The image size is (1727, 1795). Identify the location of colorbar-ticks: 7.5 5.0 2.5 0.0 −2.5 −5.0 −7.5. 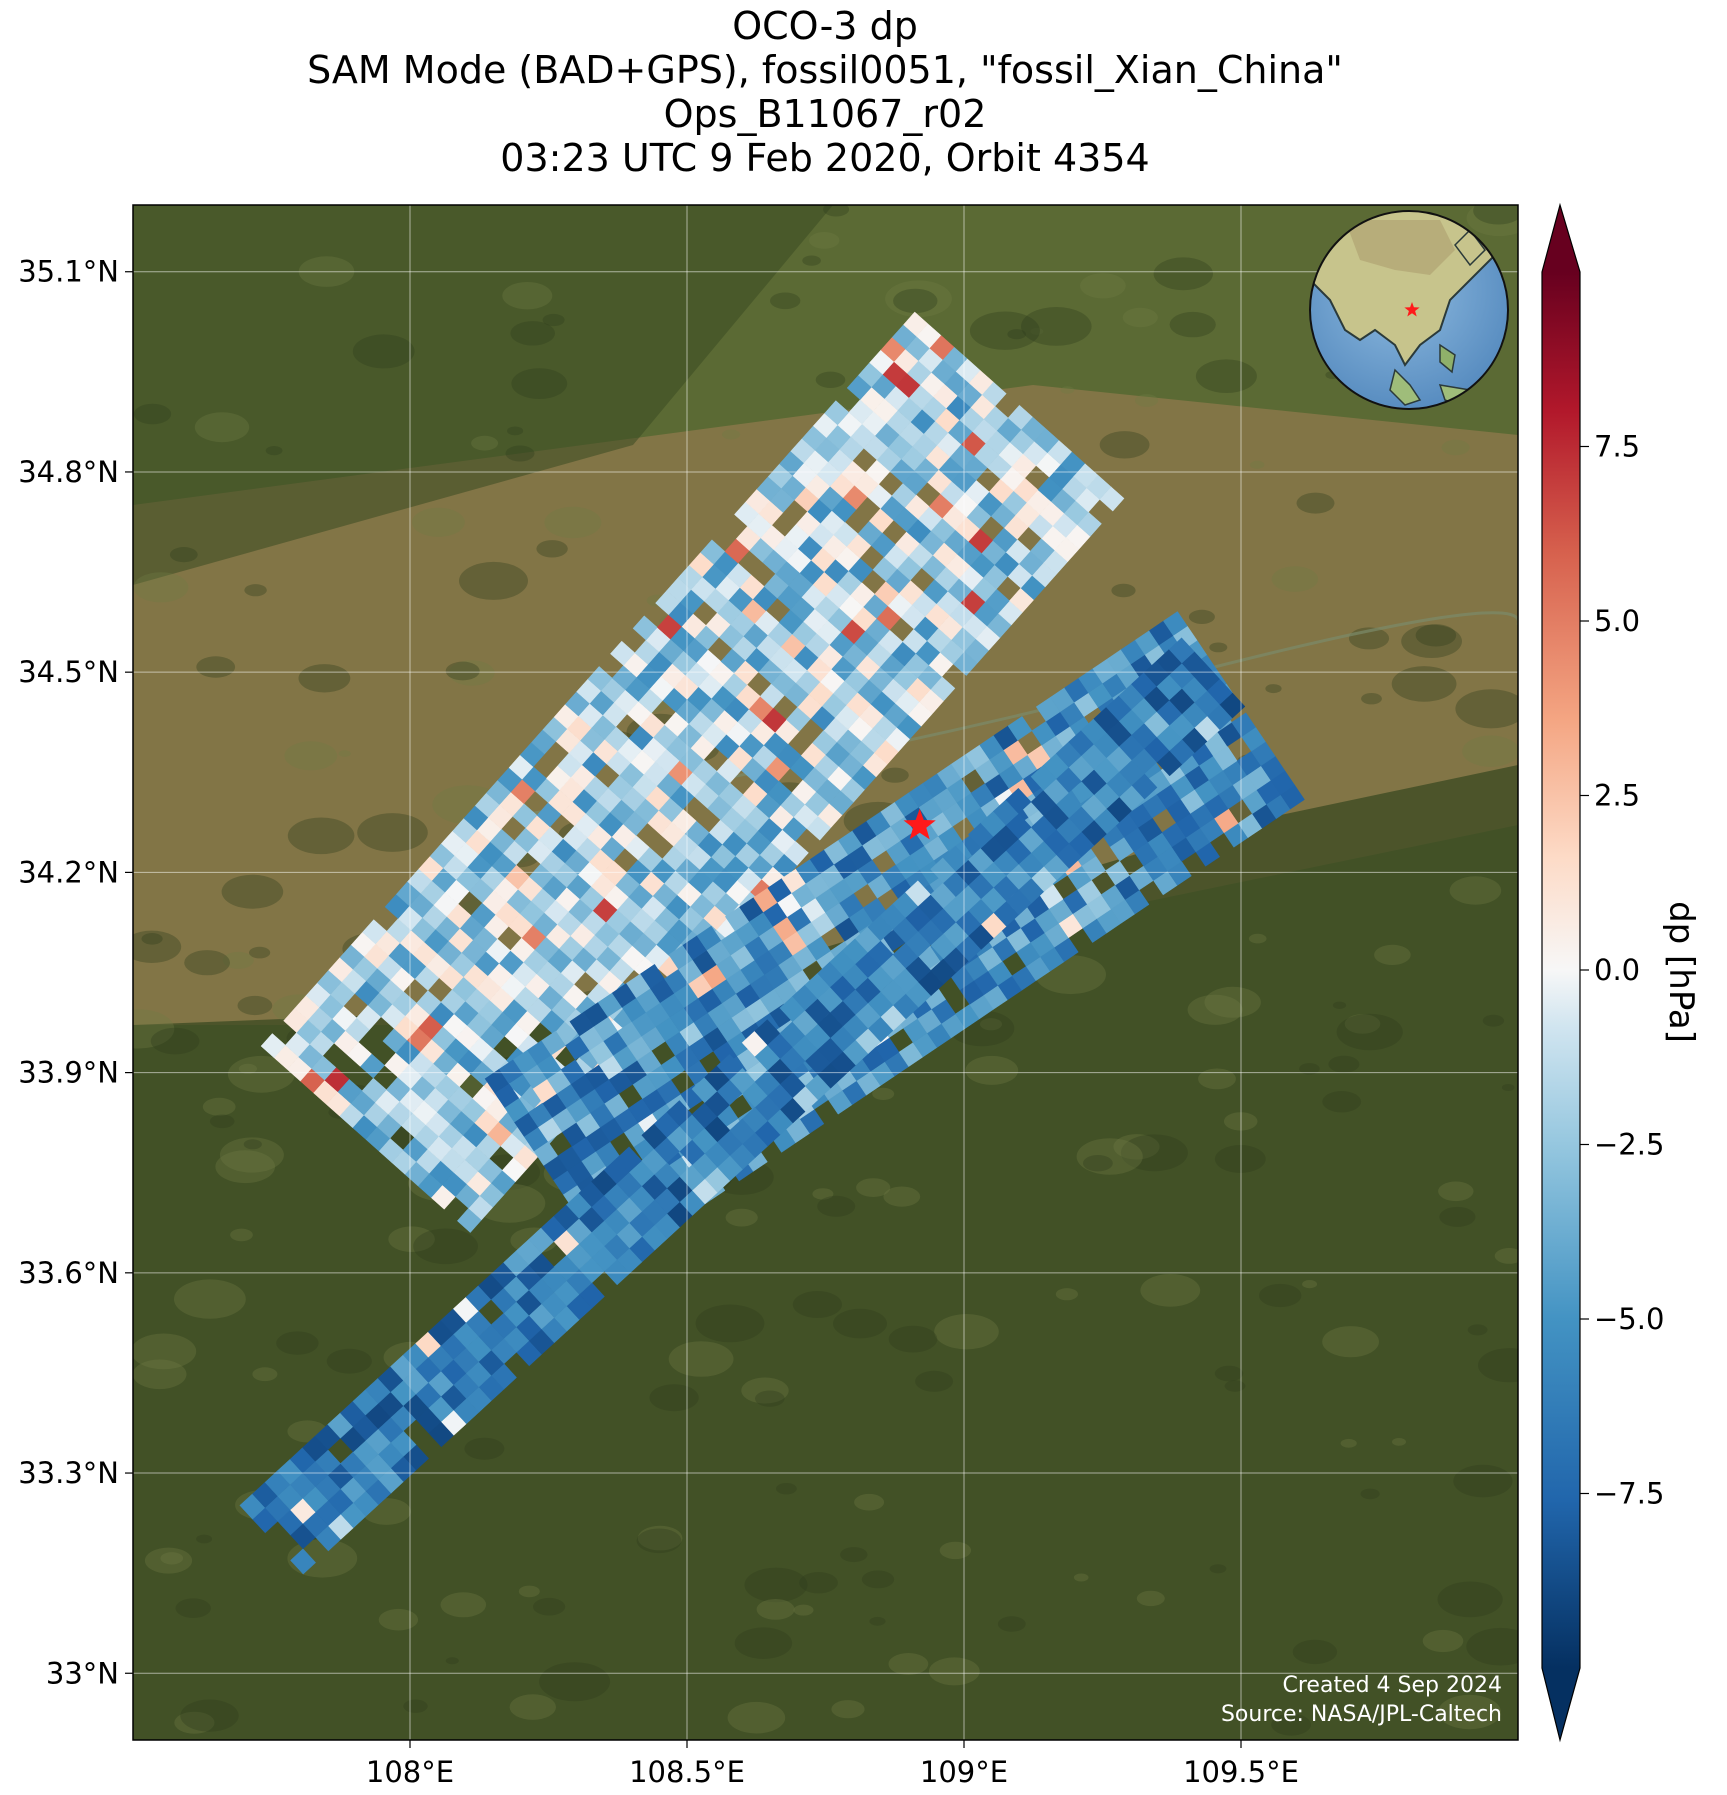
(1622, 970).